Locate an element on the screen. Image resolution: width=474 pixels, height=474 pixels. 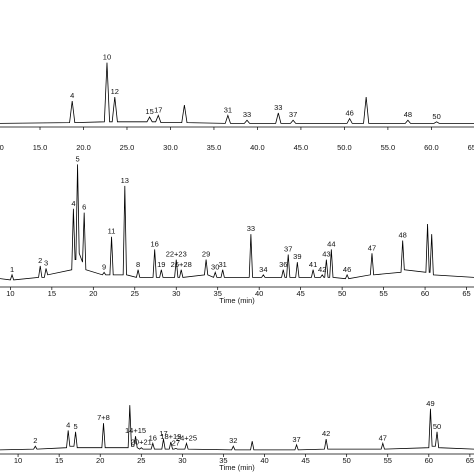
peak-label: 39 is located at coordinates (297, 256).